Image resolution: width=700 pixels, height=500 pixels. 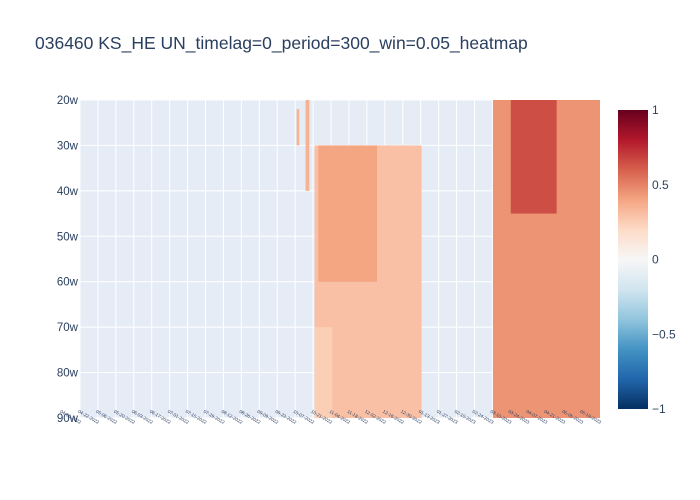 I want to click on colorbar, so click(x=633, y=259).